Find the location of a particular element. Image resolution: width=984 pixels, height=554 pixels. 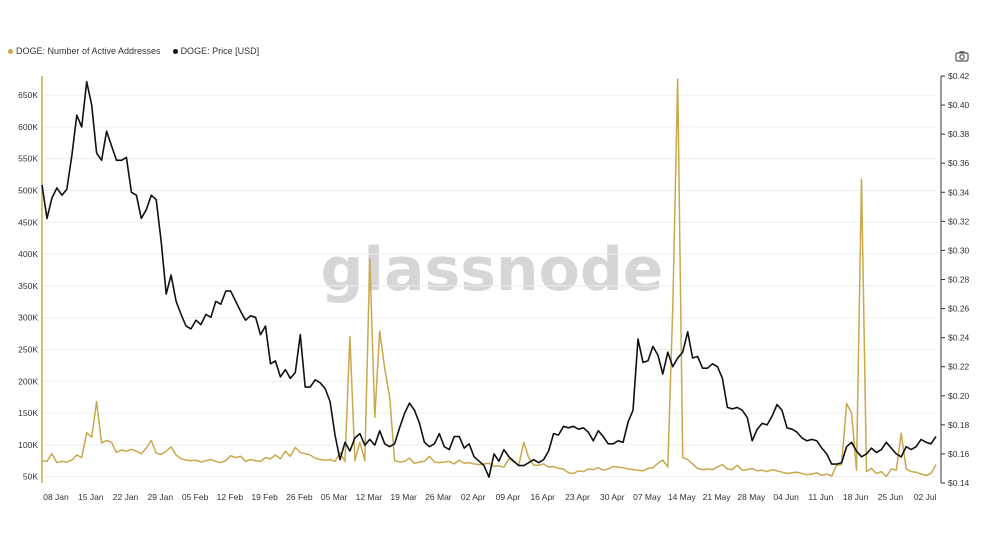

y-left-tick-label: 450K is located at coordinates (28, 222).